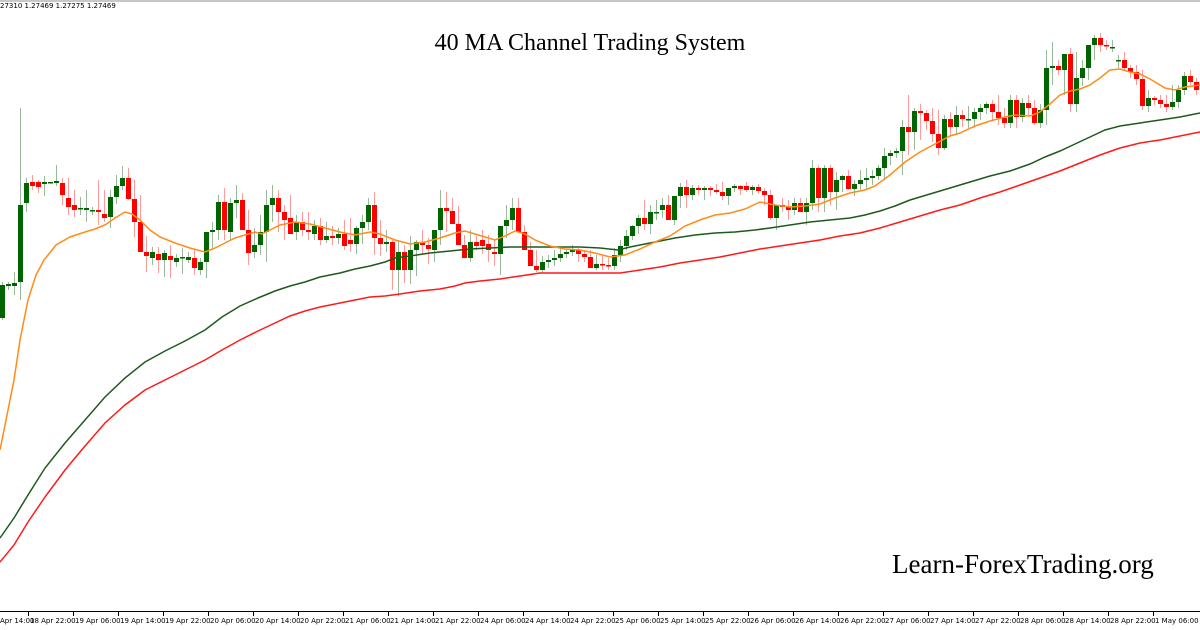 The width and height of the screenshot is (1200, 630). Describe the element at coordinates (908, 621) in the screenshot. I see `time-axis-label: 27 Apr 06:00` at that location.